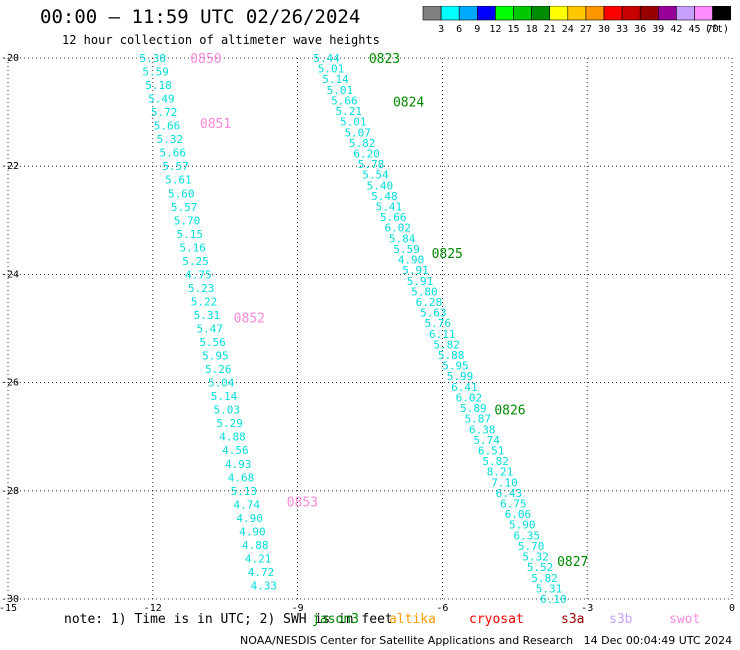 This screenshot has height=650, width=740. What do you see at coordinates (495, 29) in the screenshot?
I see `colorbar-tick-label: 12` at bounding box center [495, 29].